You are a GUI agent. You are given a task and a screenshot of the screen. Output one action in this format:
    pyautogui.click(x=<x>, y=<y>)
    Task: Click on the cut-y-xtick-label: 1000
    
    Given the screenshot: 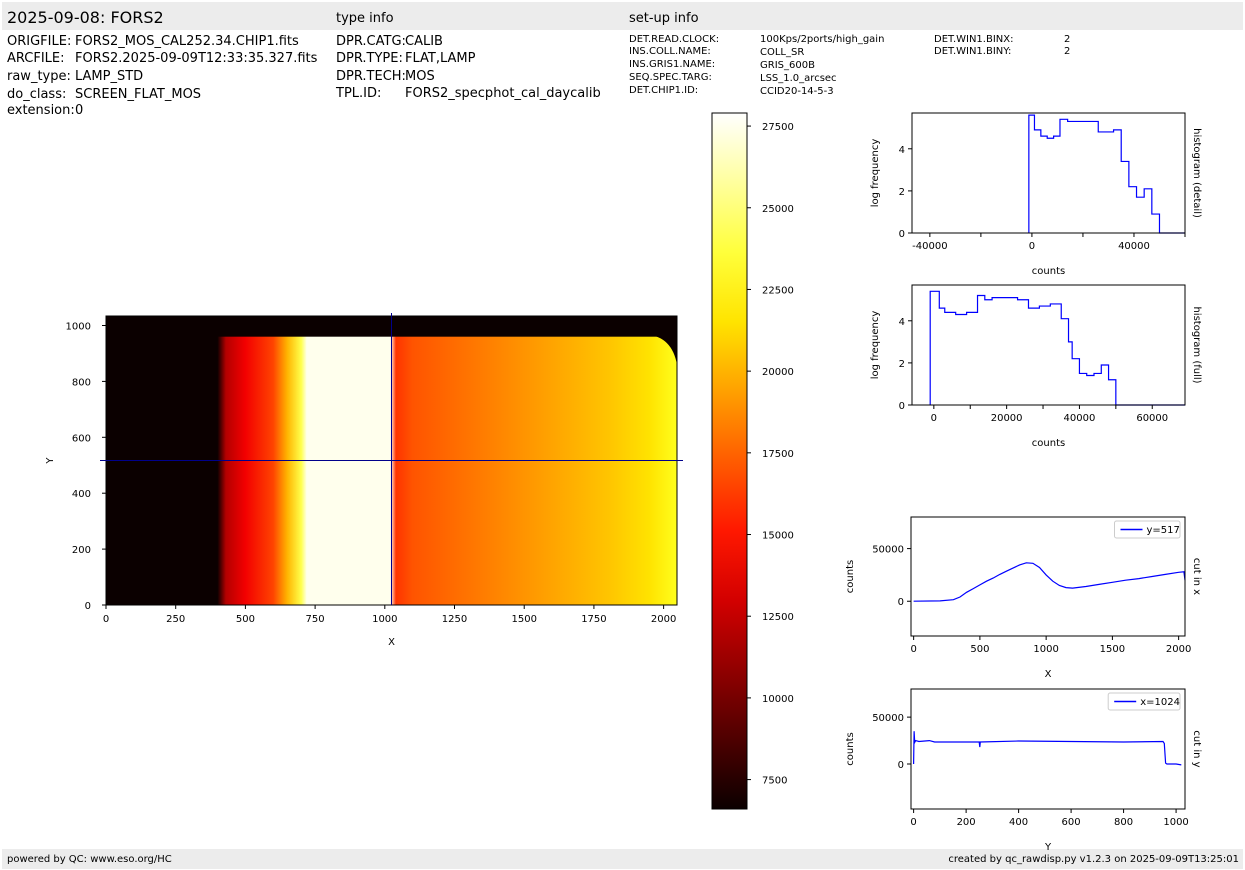 What is the action you would take?
    pyautogui.click(x=1175, y=822)
    